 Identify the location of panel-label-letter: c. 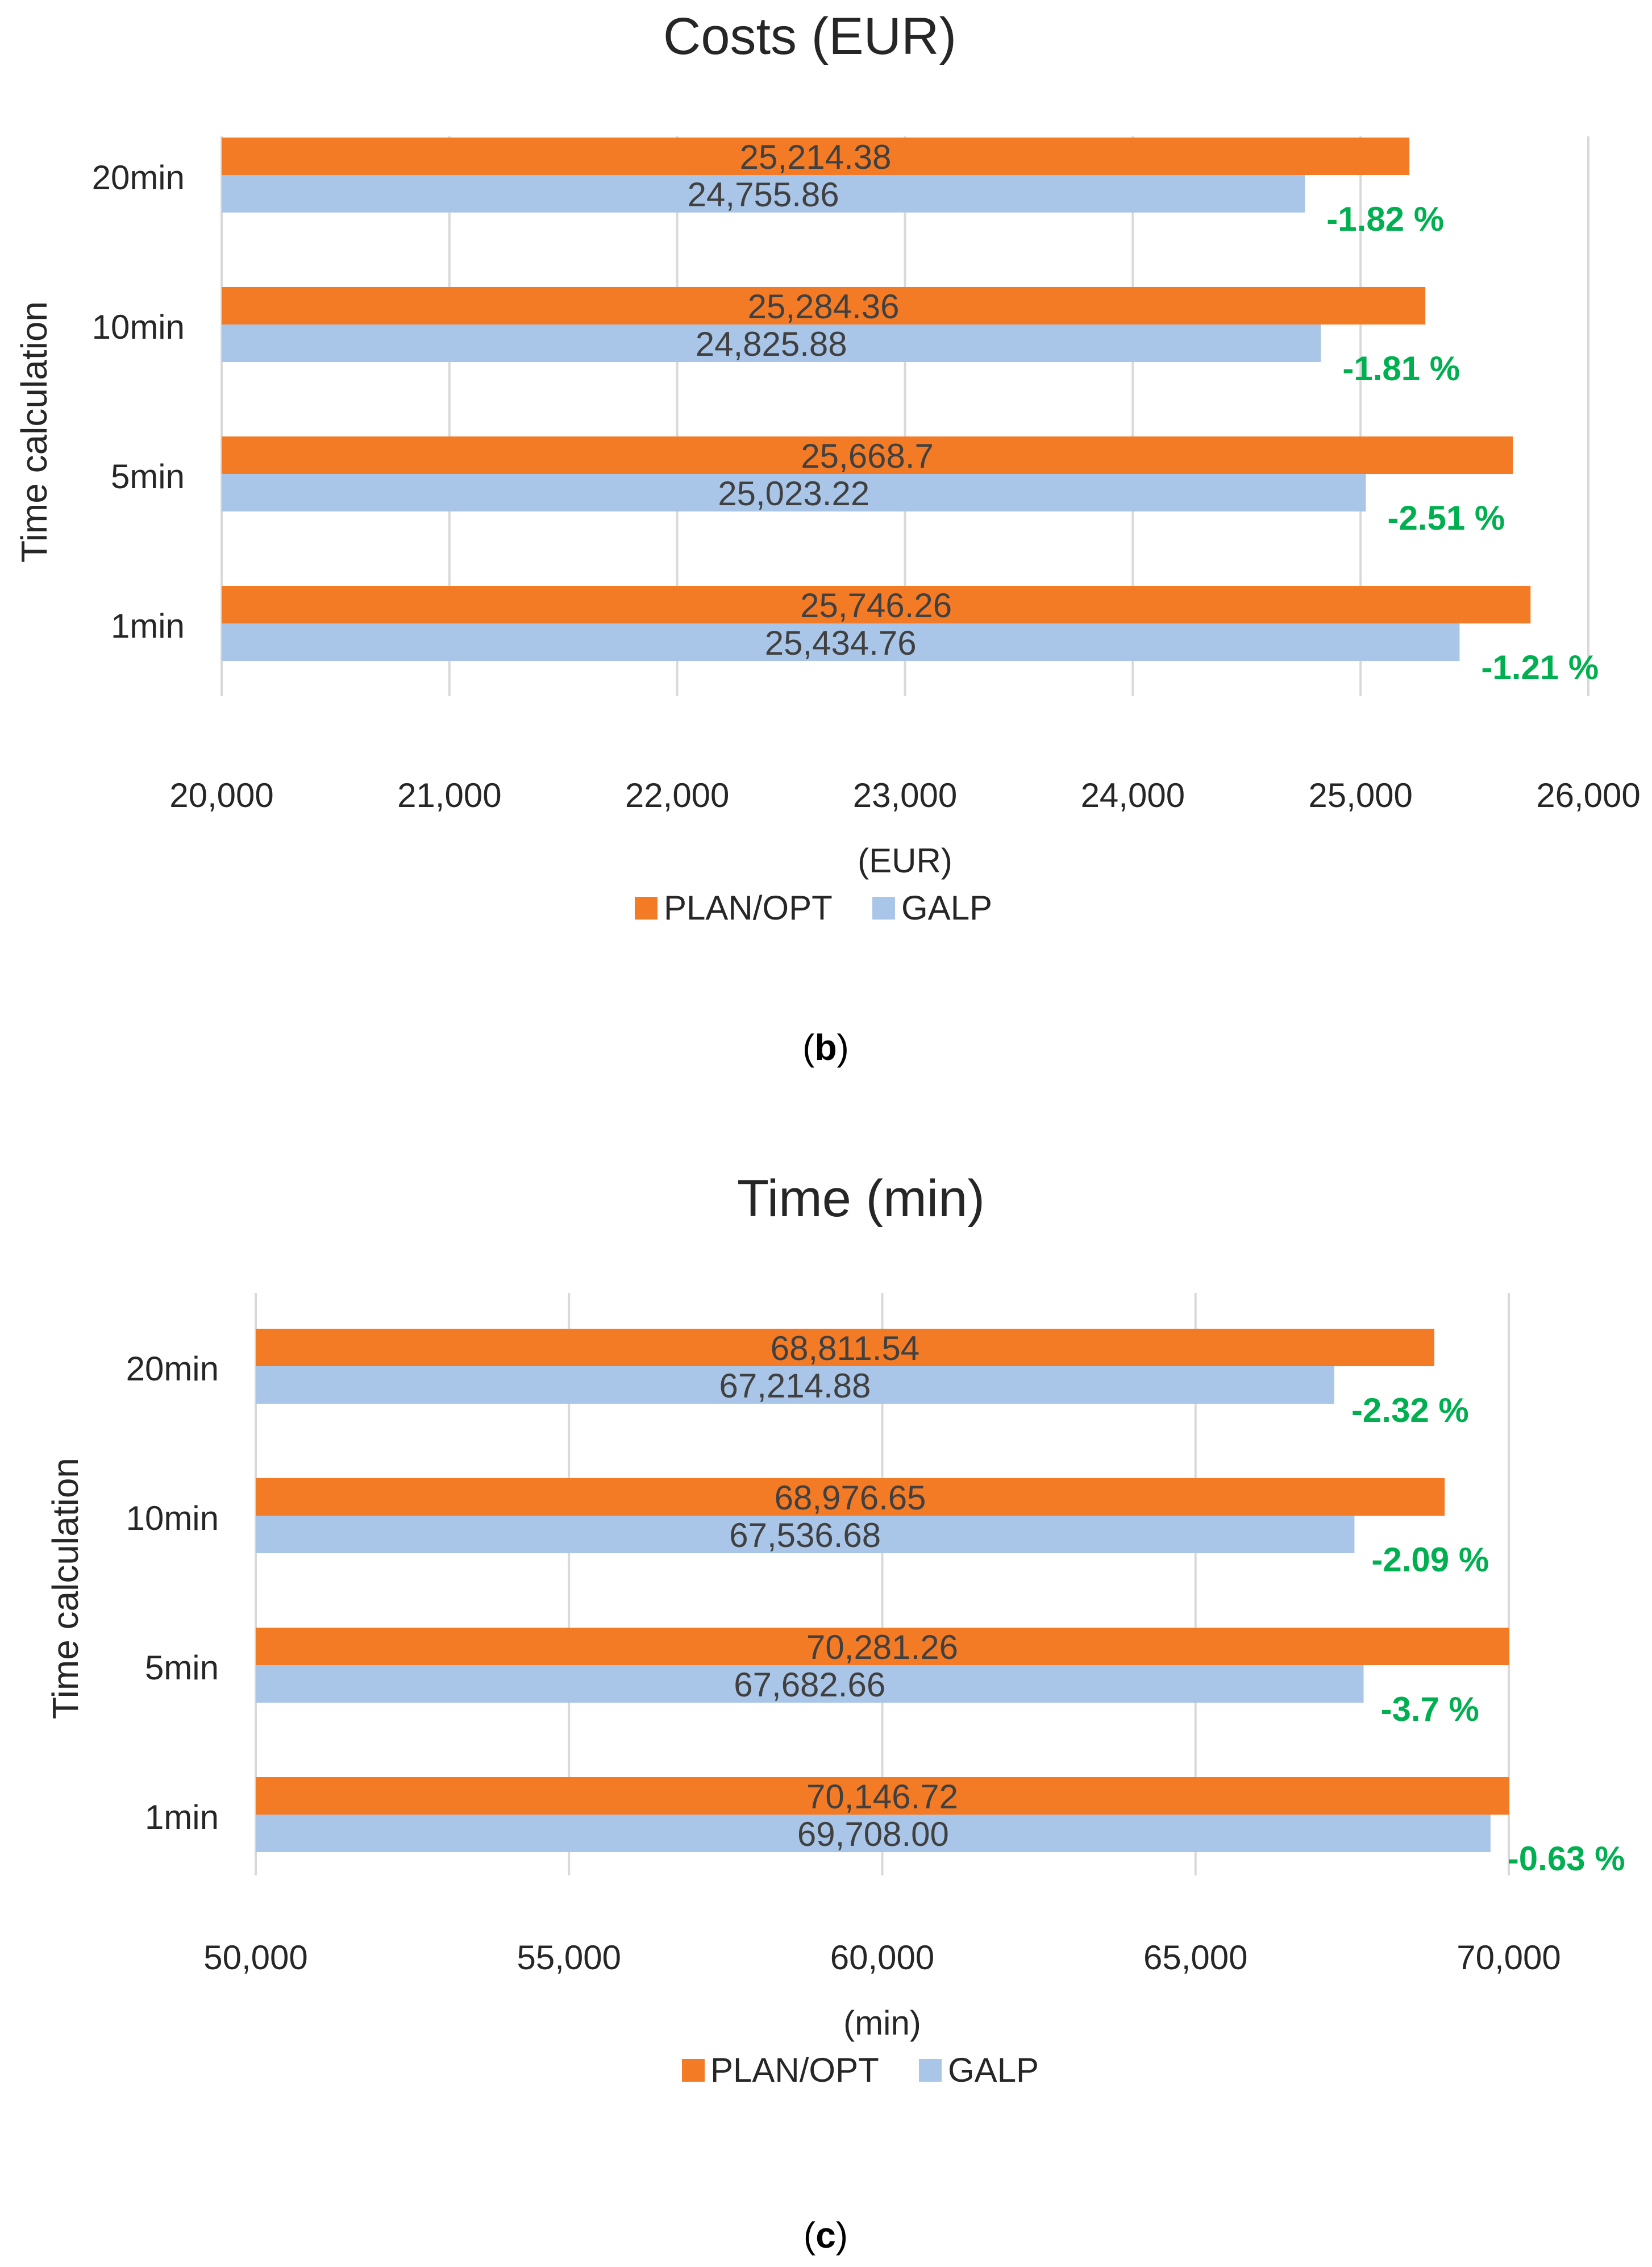
(825, 2235).